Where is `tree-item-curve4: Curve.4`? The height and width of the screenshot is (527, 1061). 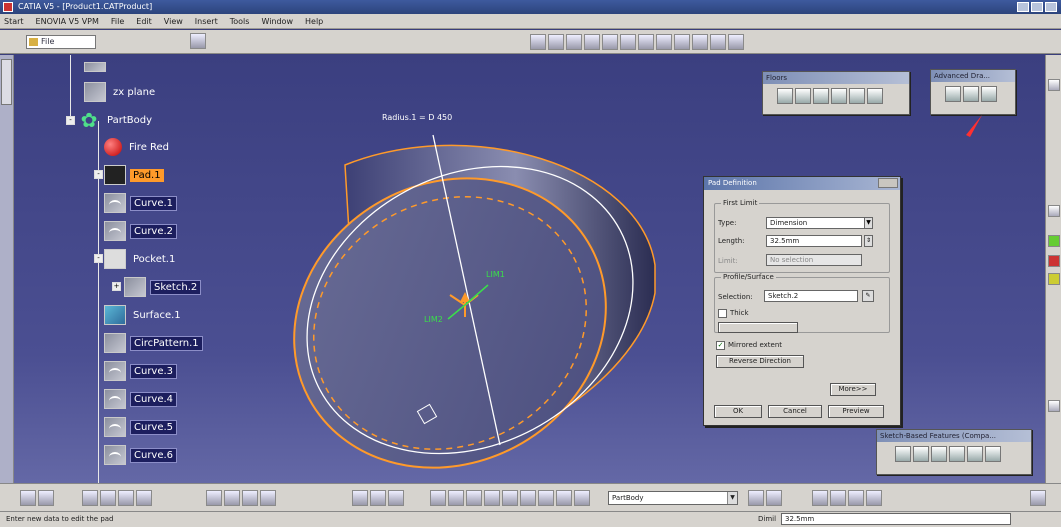 tree-item-curve4: Curve.4 is located at coordinates (141, 399).